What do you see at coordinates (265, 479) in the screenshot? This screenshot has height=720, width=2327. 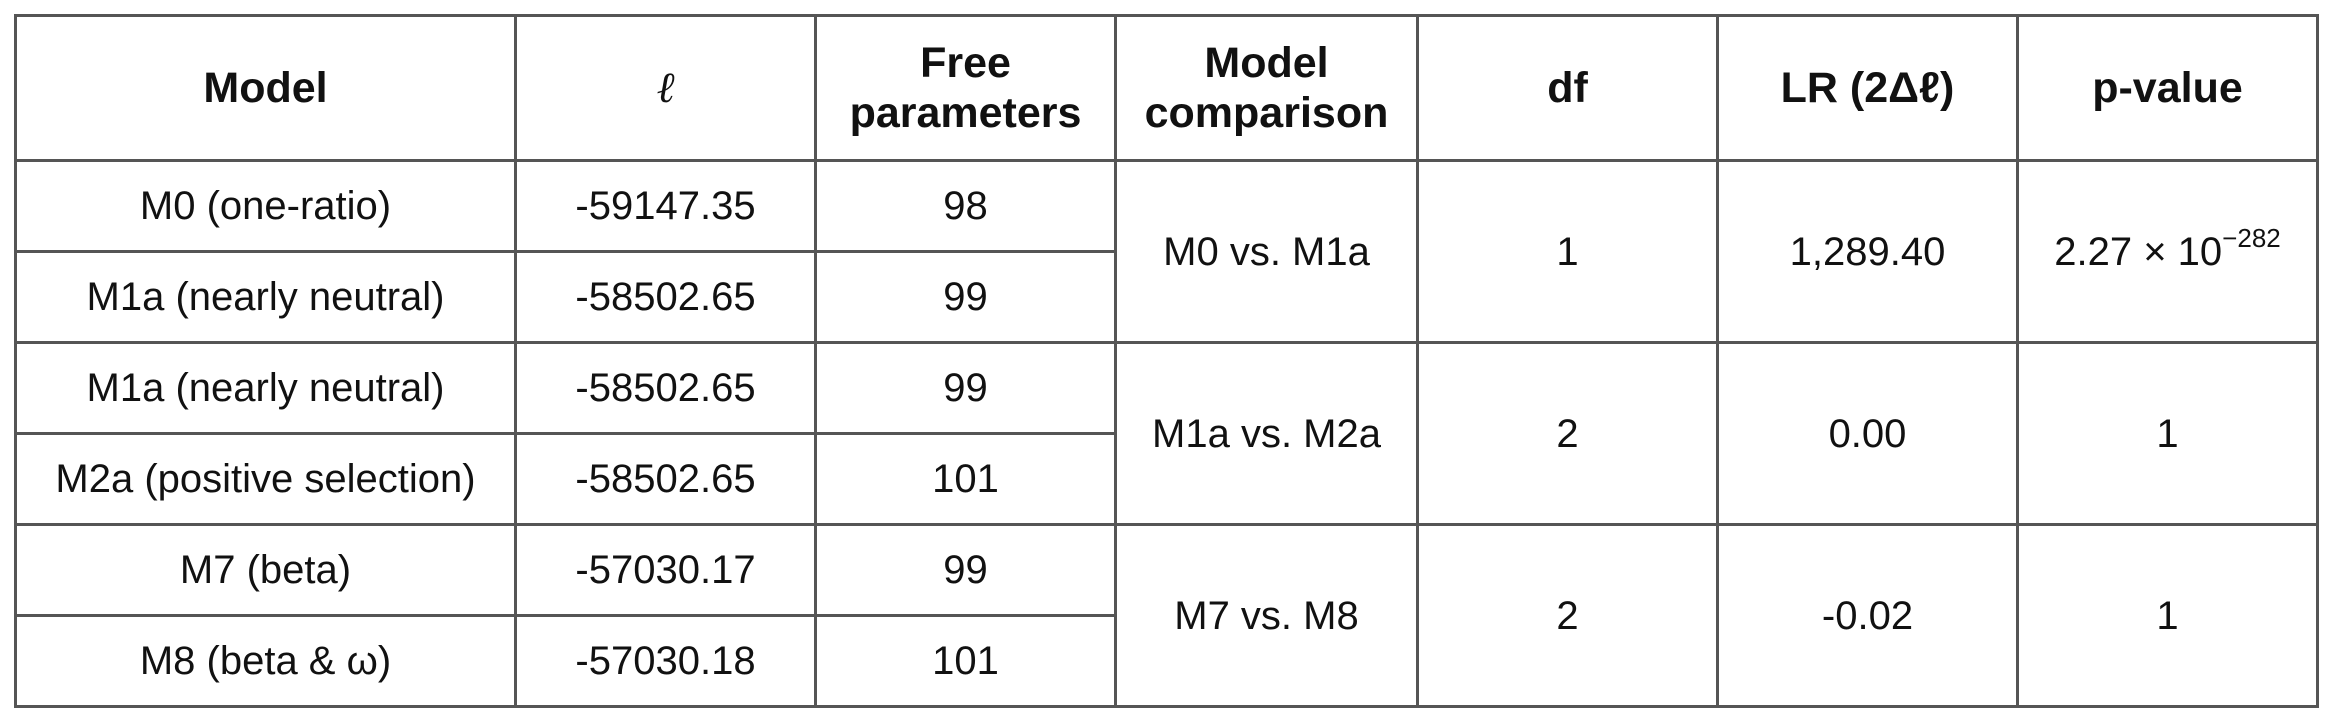 I see `model-cell: M2a (positive selection)` at bounding box center [265, 479].